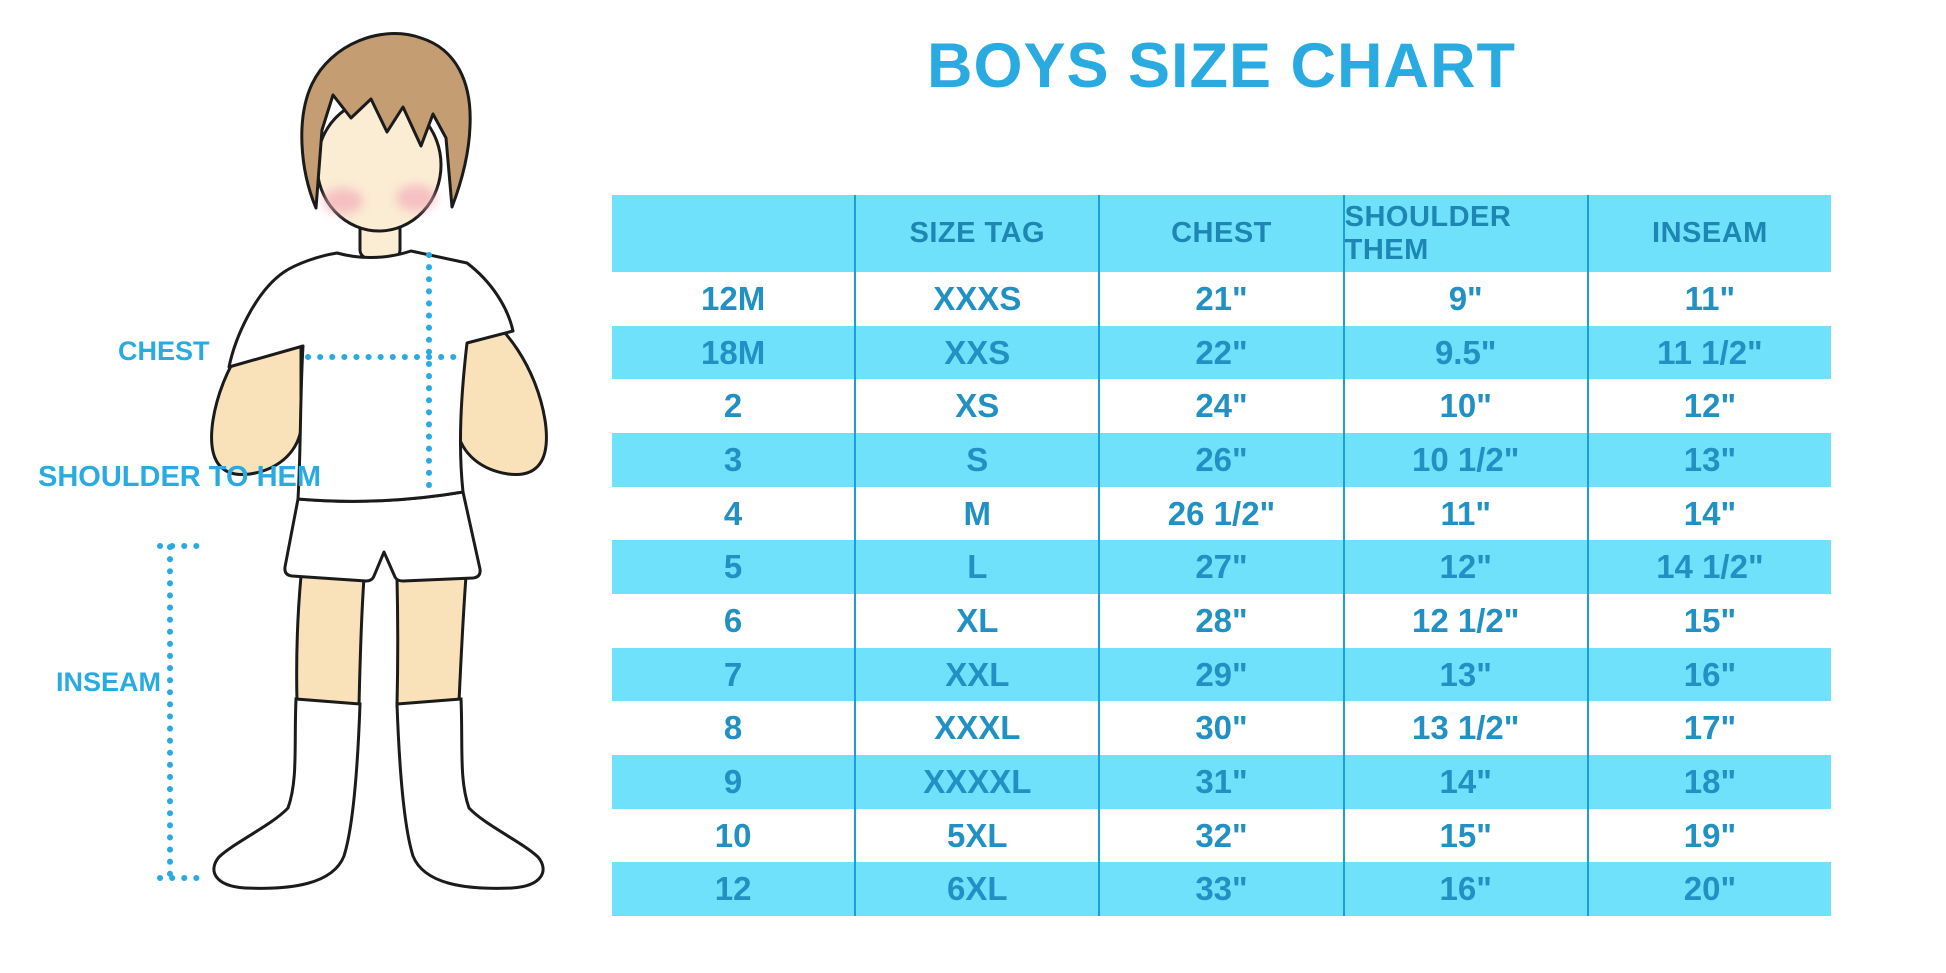 The width and height of the screenshot is (1946, 973). What do you see at coordinates (1708, 352) in the screenshot?
I see `table-cell: 11 1/2"` at bounding box center [1708, 352].